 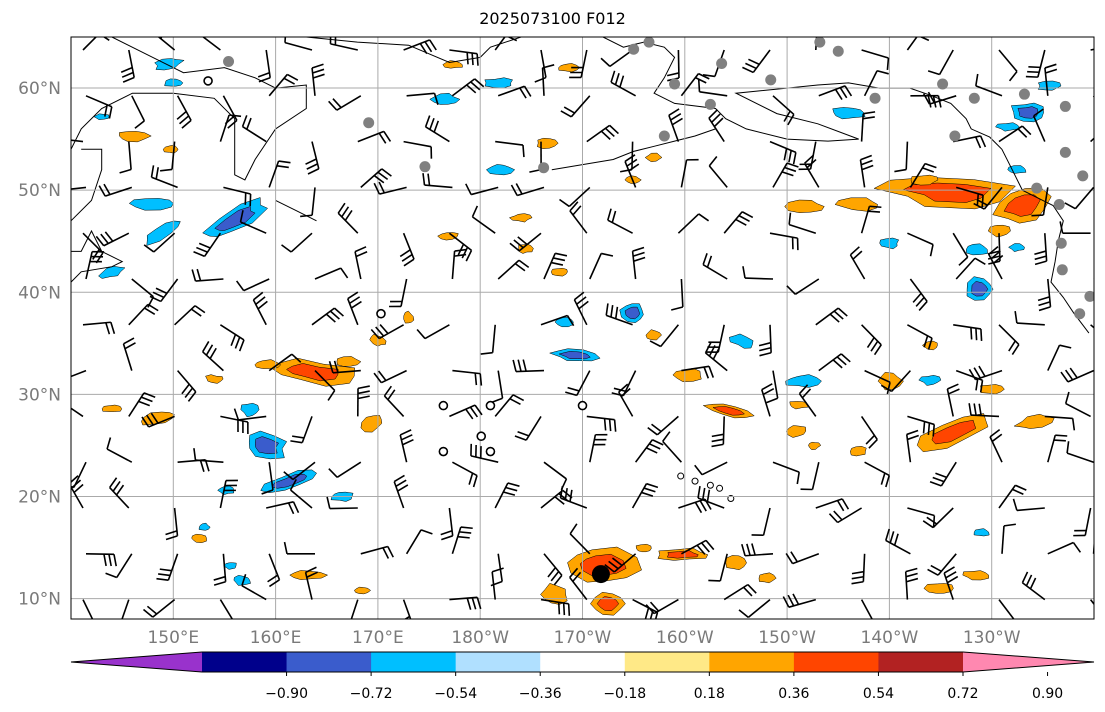 What do you see at coordinates (189, 109) in the screenshot?
I see `coastline` at bounding box center [189, 109].